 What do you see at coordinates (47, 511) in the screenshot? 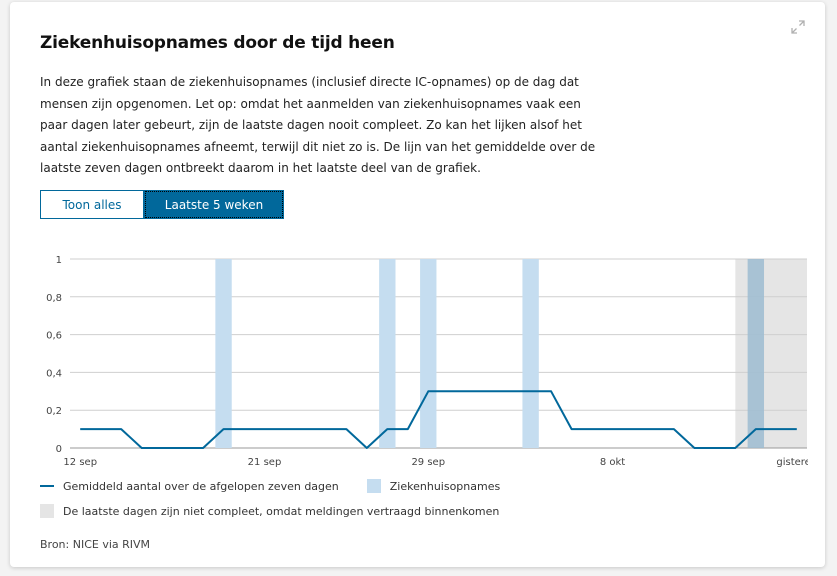
I see `incomplete-swatch` at bounding box center [47, 511].